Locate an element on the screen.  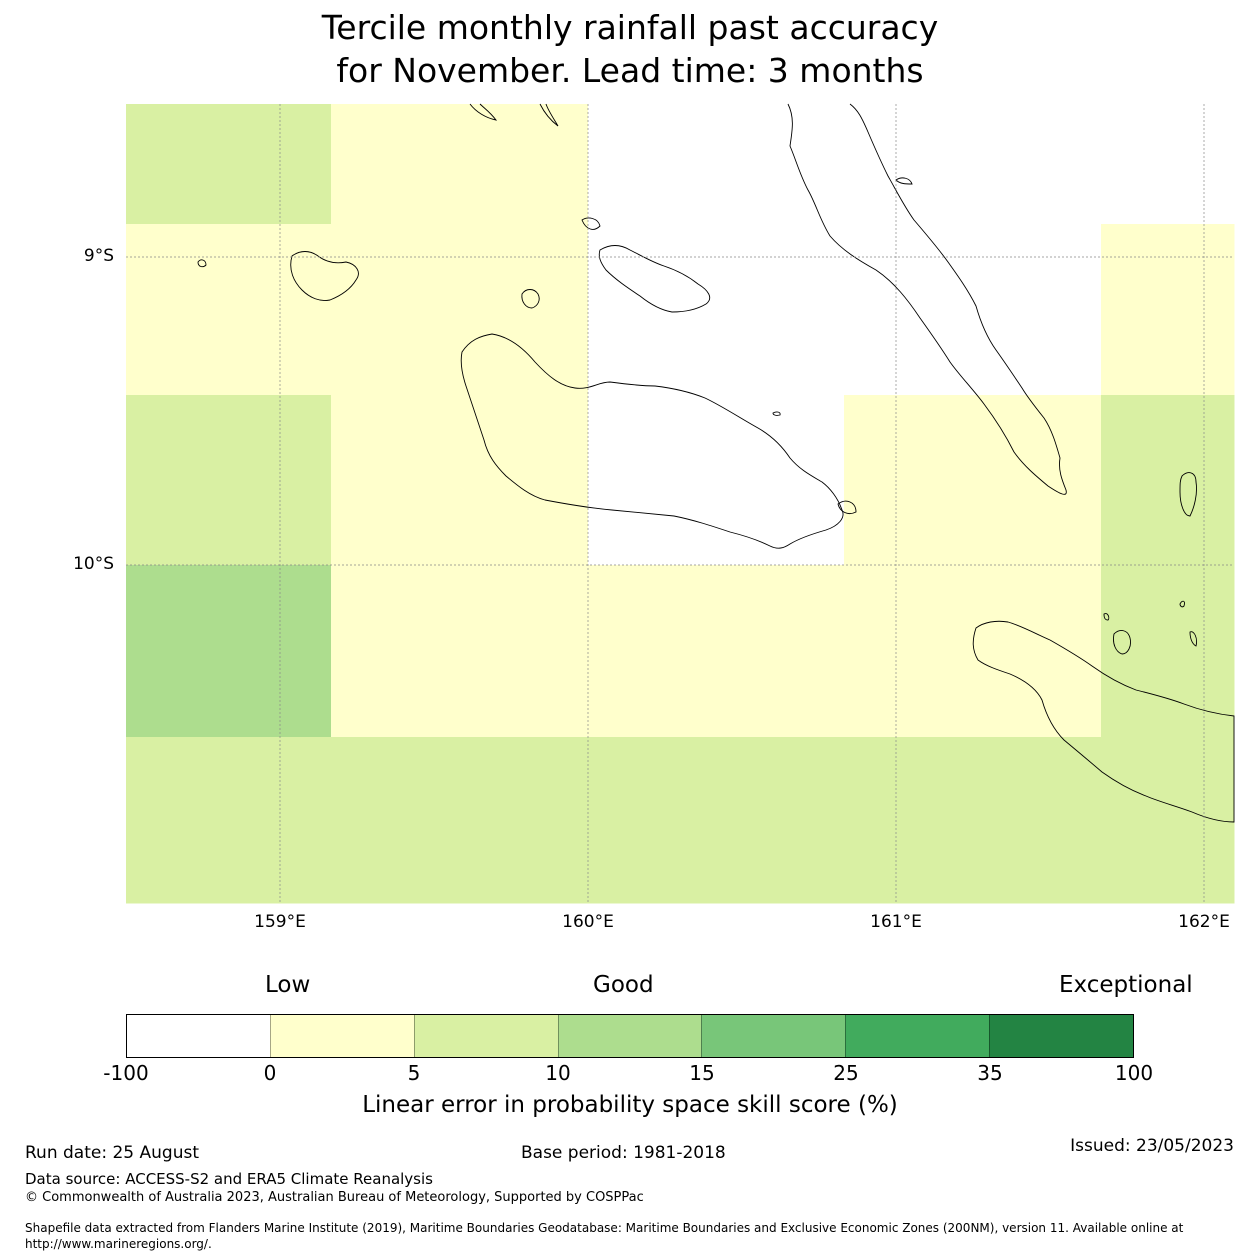
coastline-malaita-south is located at coordinates (927, 299).